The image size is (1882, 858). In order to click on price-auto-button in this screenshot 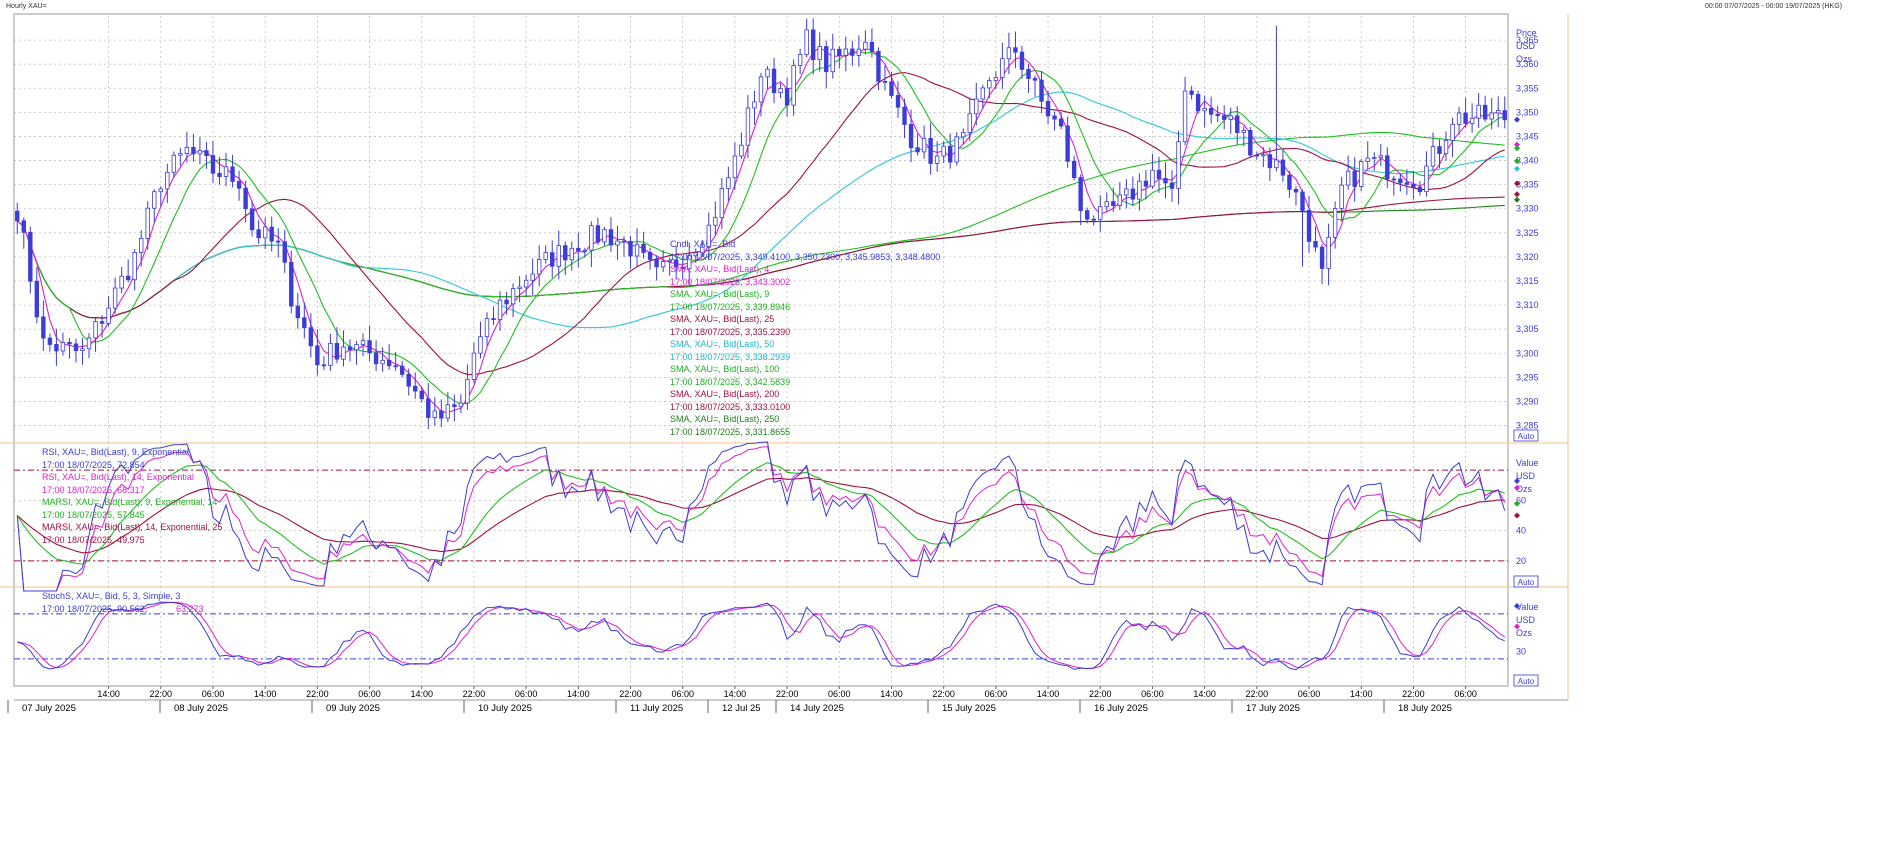, I will do `click(1526, 435)`.